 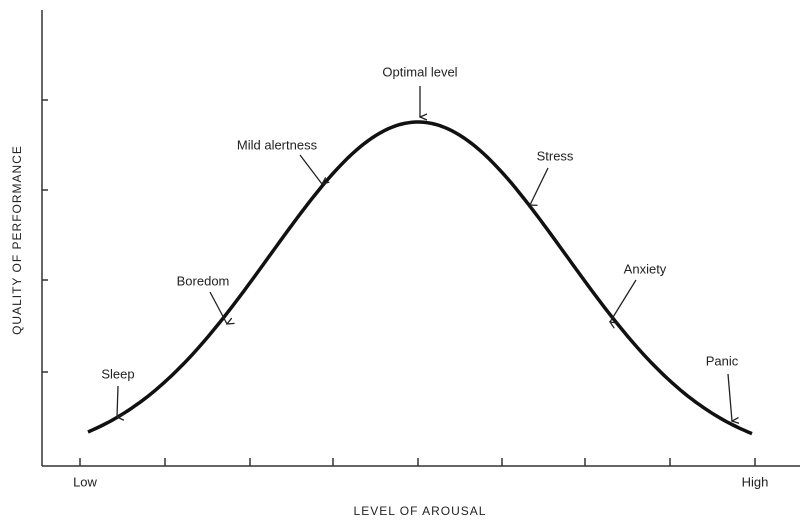 I want to click on annotation: Mild alertness, so click(x=277, y=144).